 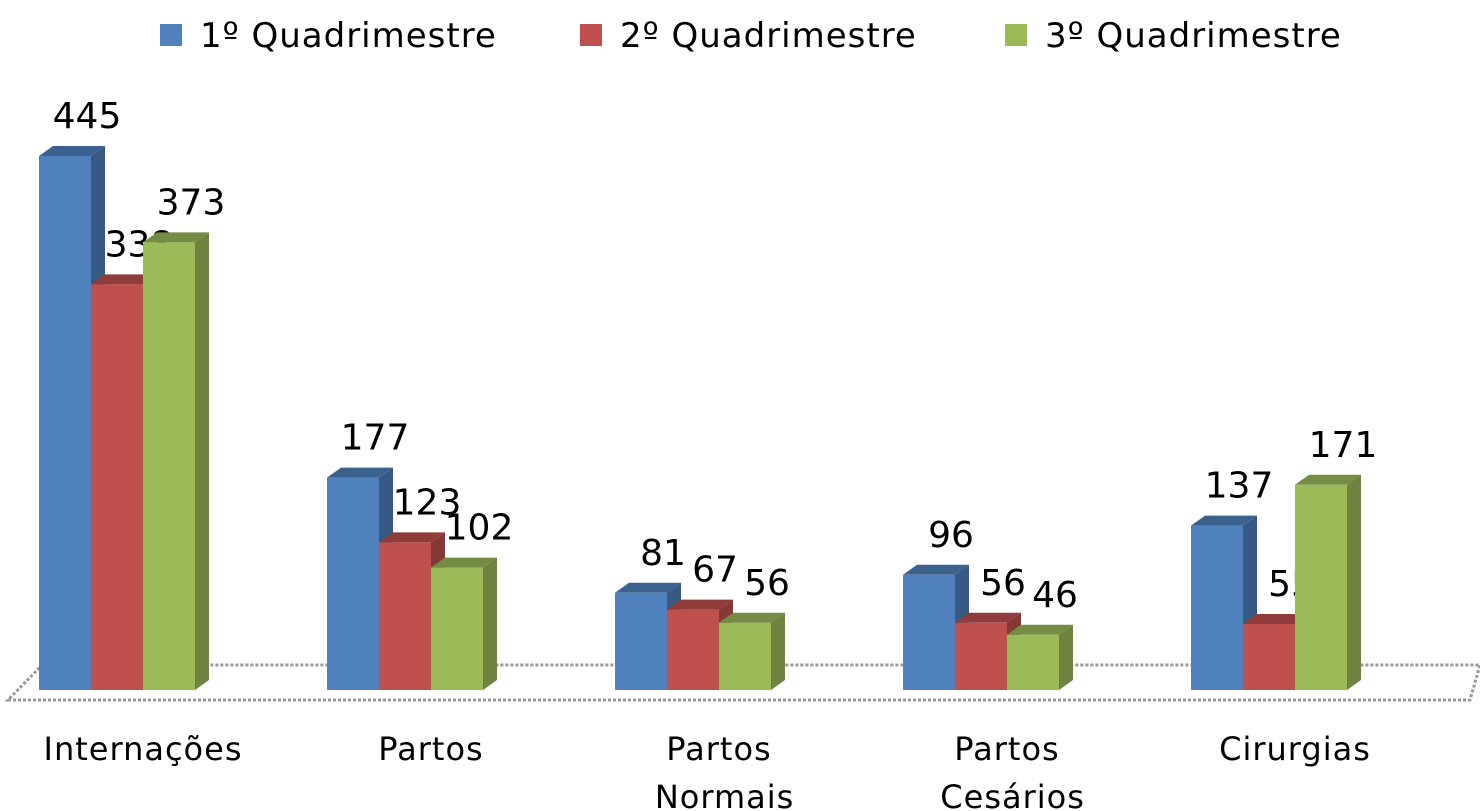 I want to click on legend-label: 3º Quadrimestre, so click(x=1193, y=36).